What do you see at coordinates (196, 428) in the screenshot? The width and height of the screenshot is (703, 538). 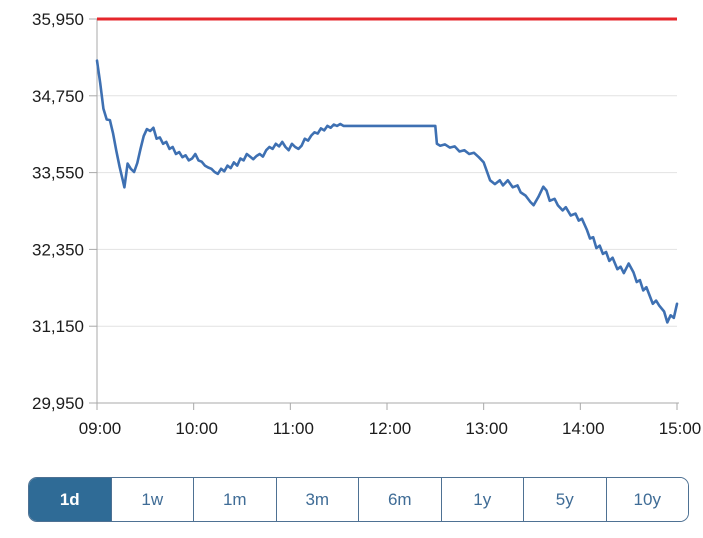 I see `x-tick-label: 10:00` at bounding box center [196, 428].